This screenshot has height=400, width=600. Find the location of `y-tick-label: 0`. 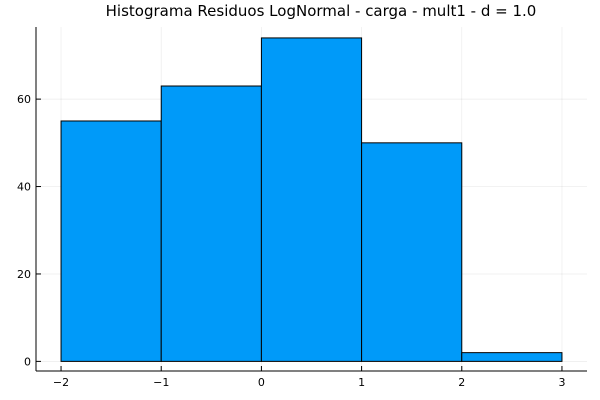

y-tick-label: 0 is located at coordinates (27, 361).